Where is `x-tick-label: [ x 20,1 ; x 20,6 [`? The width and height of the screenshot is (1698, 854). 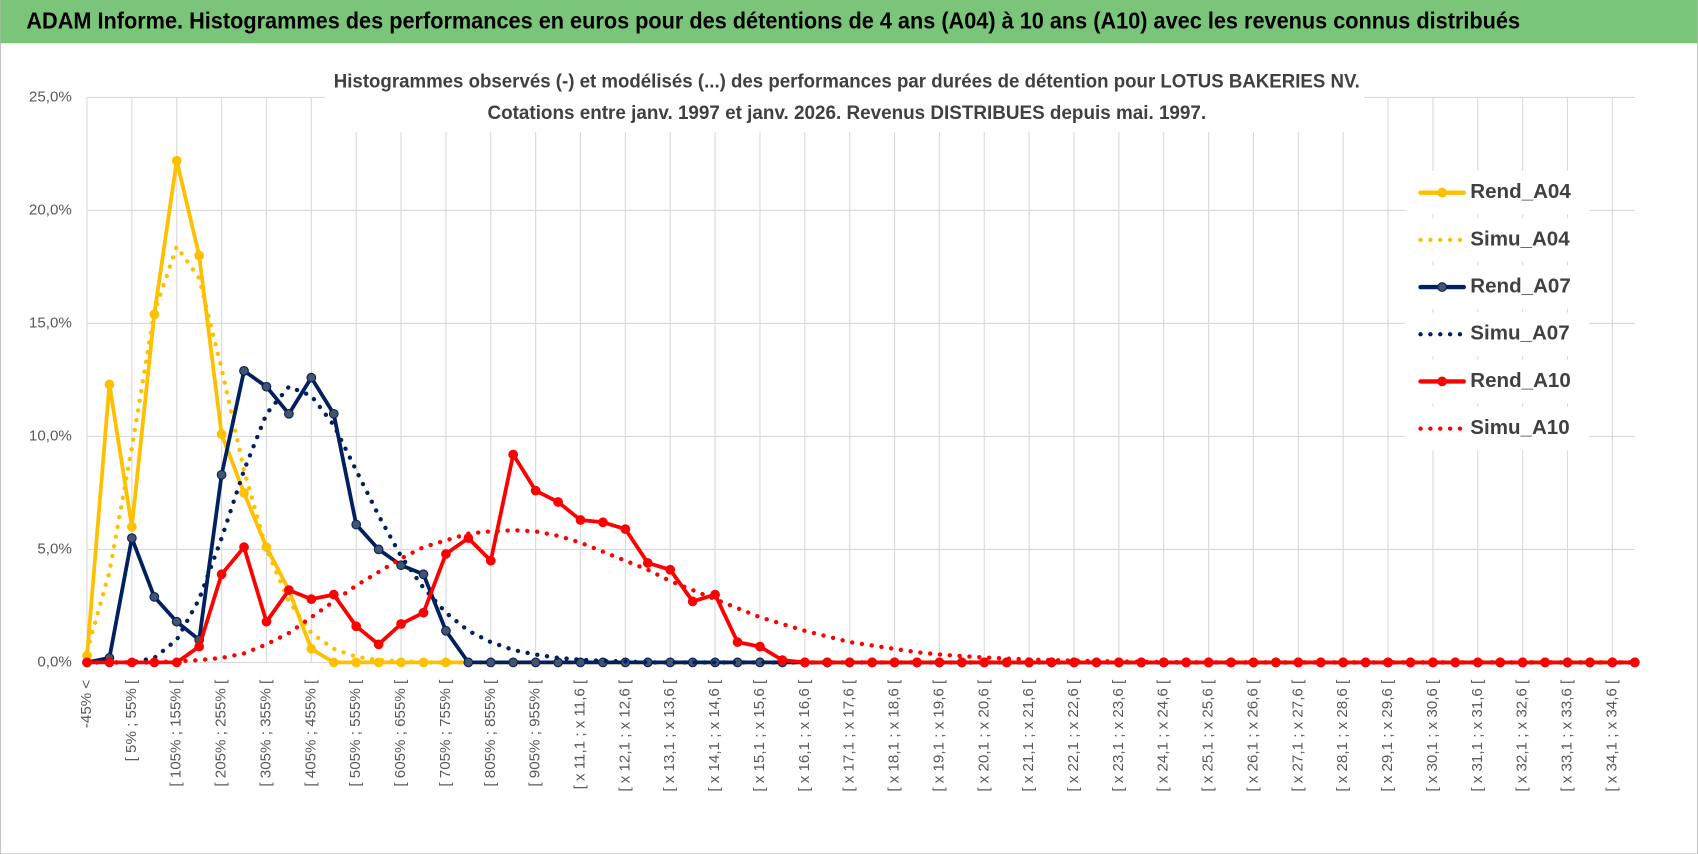 x-tick-label: [ x 20,1 ; x 20,6 [ is located at coordinates (983, 735).